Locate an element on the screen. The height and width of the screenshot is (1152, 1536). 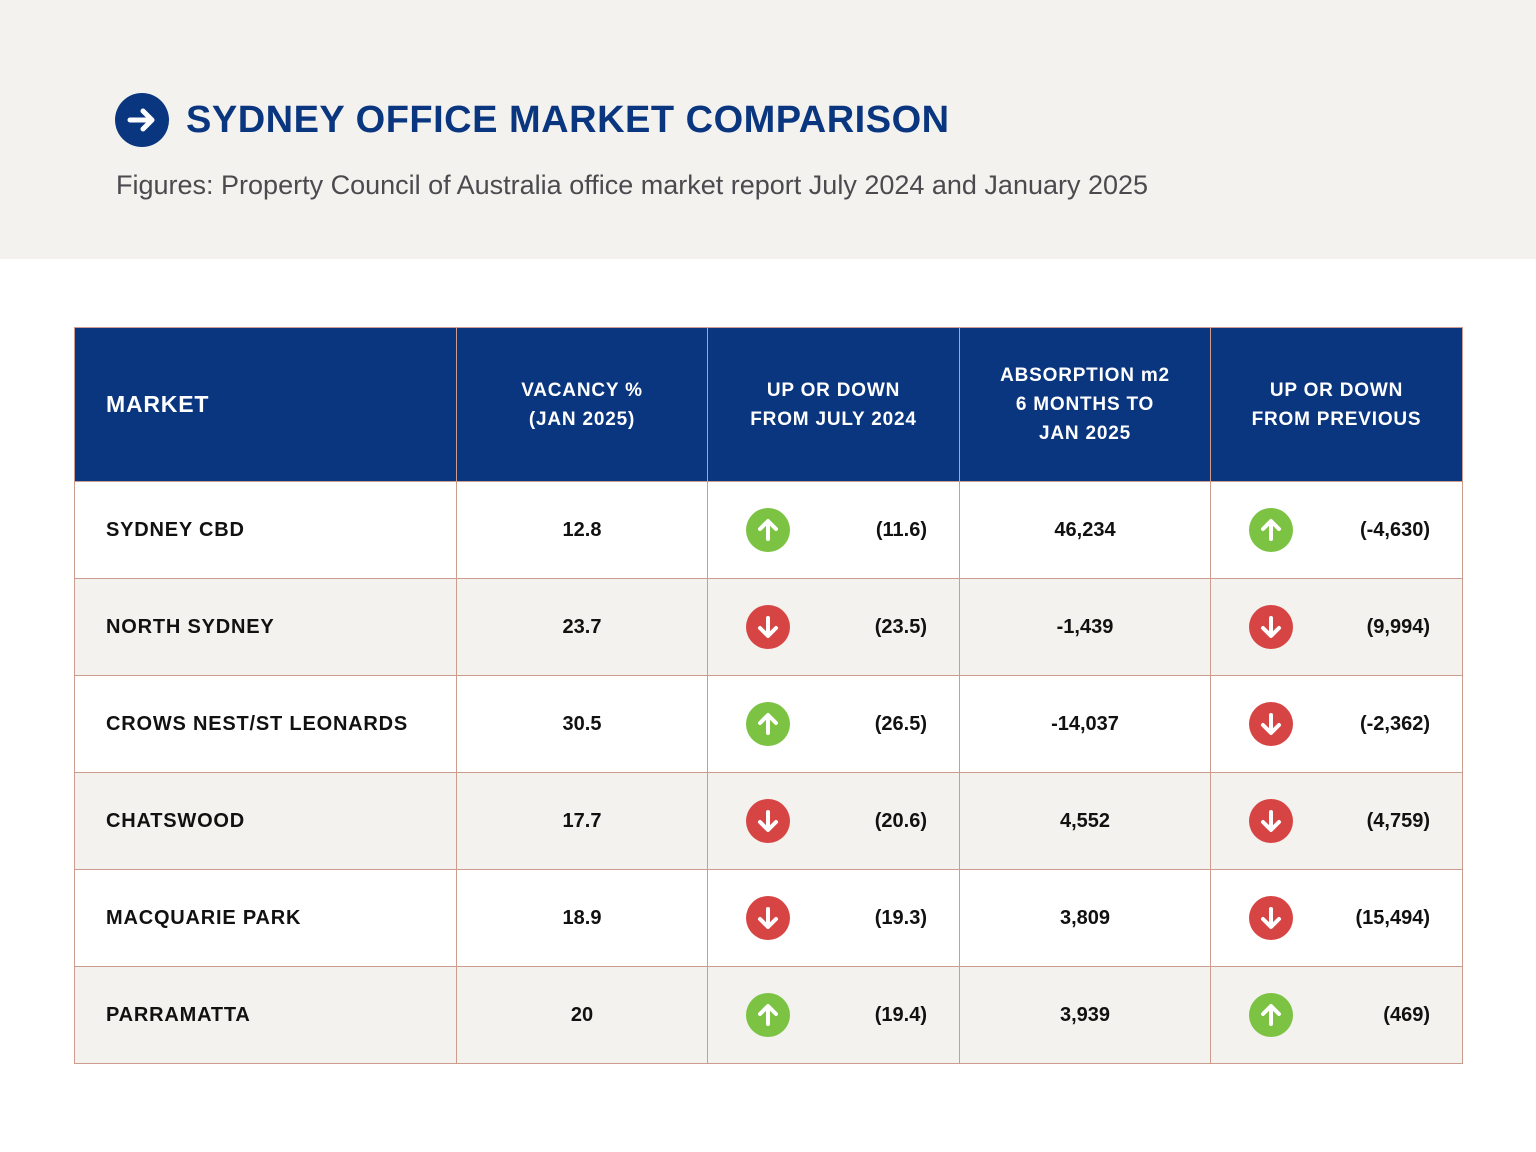
title-row: SYDNEY OFFICE MARKET COMPARISON is located at coordinates (532, 120).